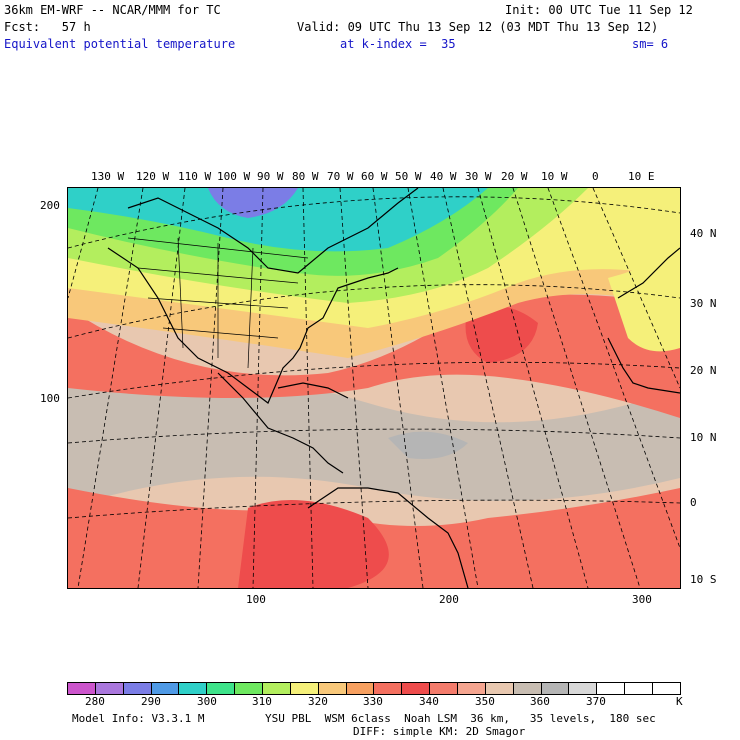 This screenshot has height=740, width=740. I want to click on smoothing-label: sm= 6, so click(650, 44).